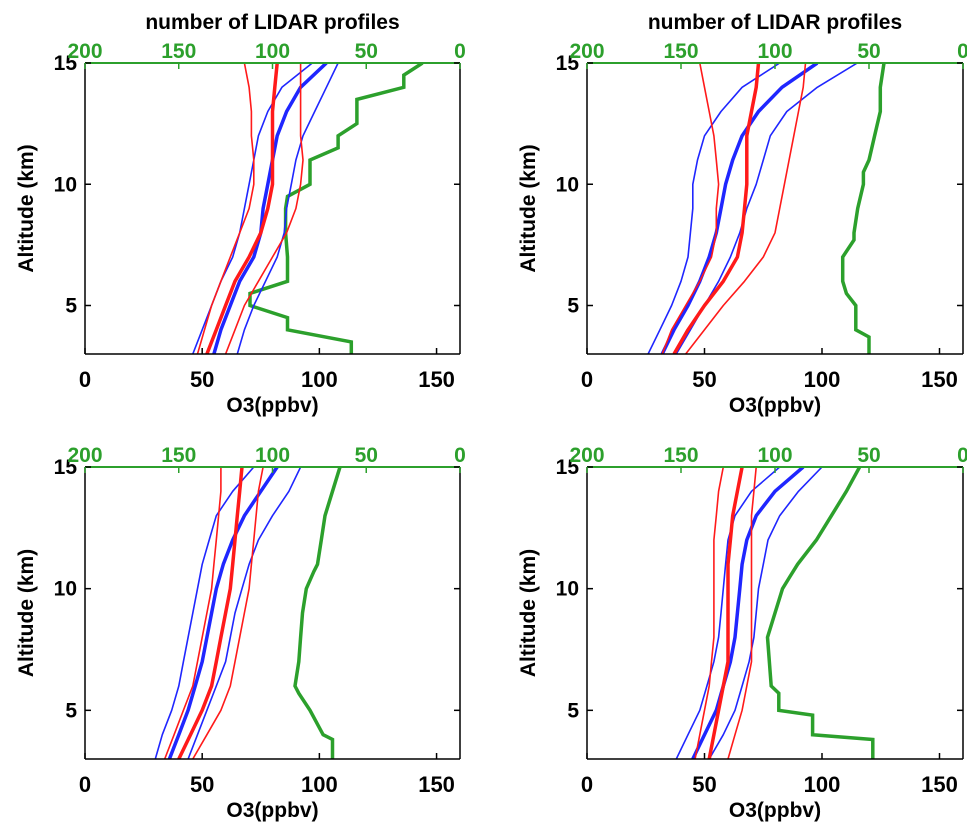  I want to click on panel-1-x-tick-label-150: 150, so click(436, 379).